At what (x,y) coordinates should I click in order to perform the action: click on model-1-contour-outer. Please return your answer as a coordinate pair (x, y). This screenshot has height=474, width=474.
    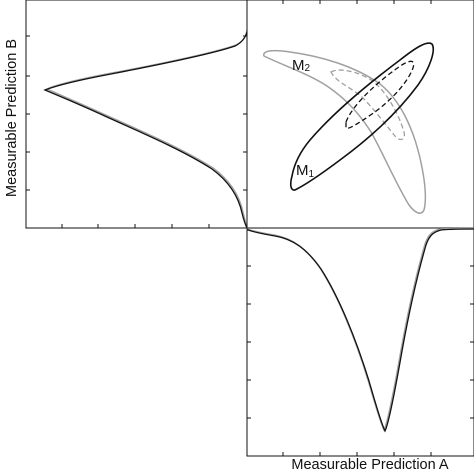
    Looking at the image, I should click on (361, 116).